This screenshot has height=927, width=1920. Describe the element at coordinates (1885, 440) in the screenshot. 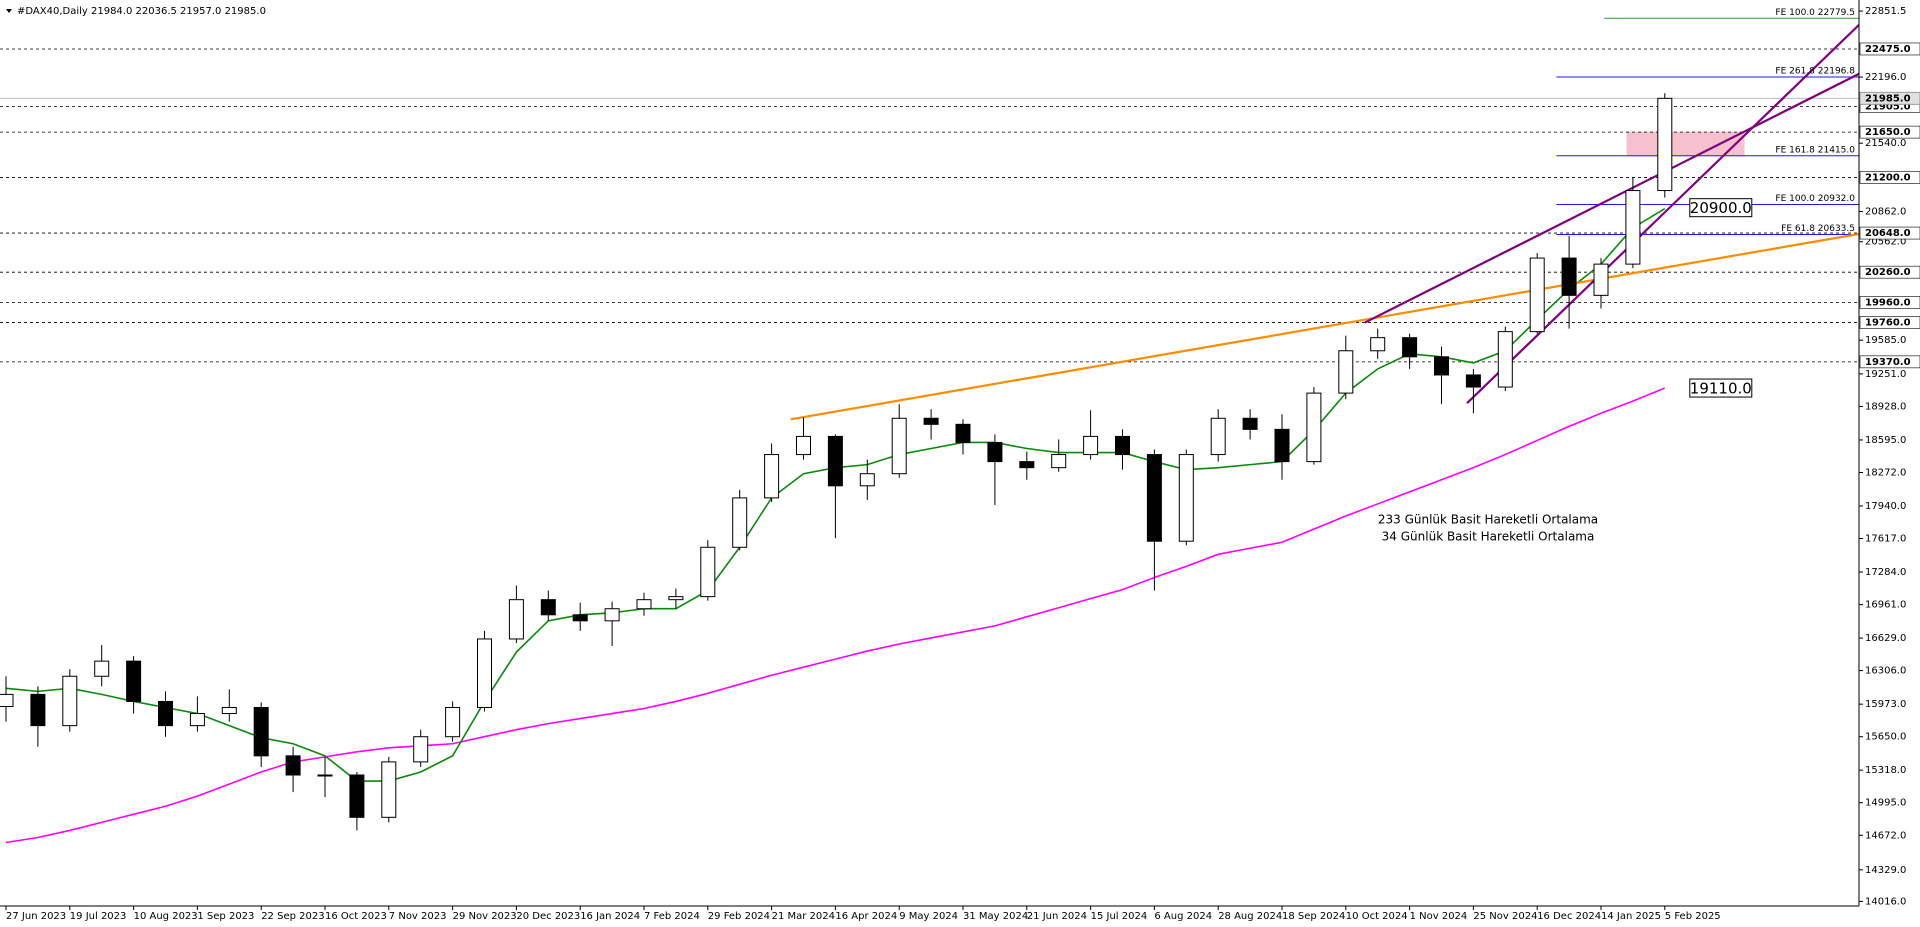

I see `y-tick-label: 18595.0` at that location.